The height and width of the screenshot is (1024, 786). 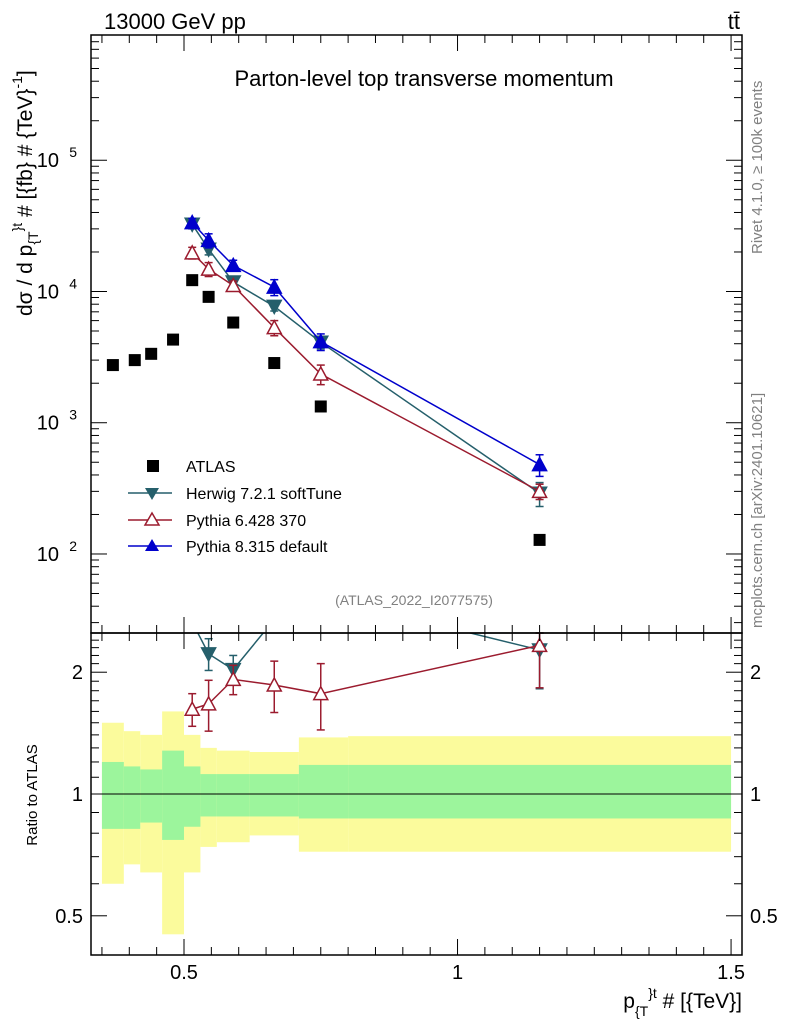 What do you see at coordinates (17, 227) in the screenshot?
I see `ylabel-part-3: }t` at bounding box center [17, 227].